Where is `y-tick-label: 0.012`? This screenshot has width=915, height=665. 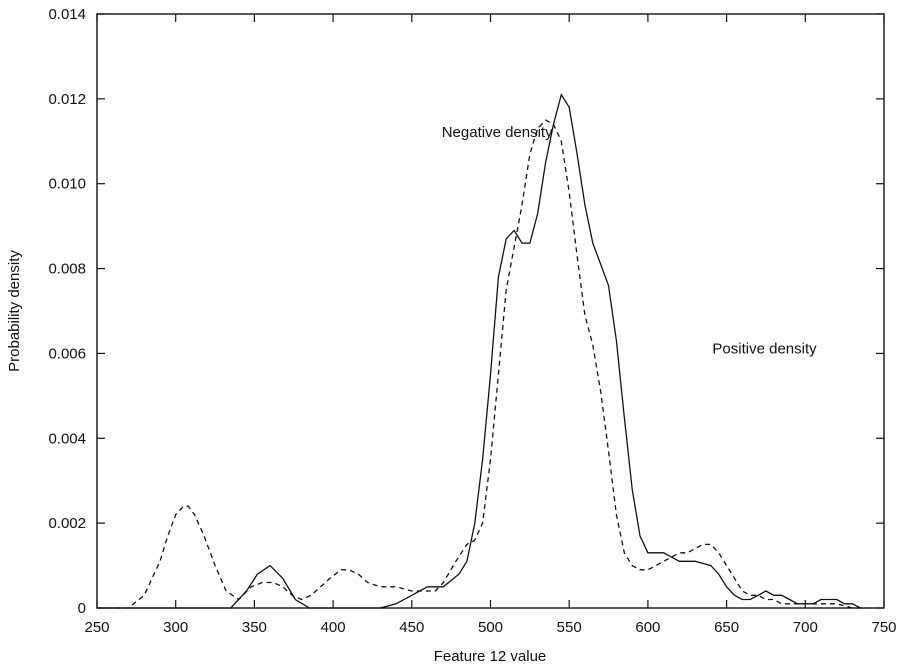 y-tick-label: 0.012 is located at coordinates (67, 99).